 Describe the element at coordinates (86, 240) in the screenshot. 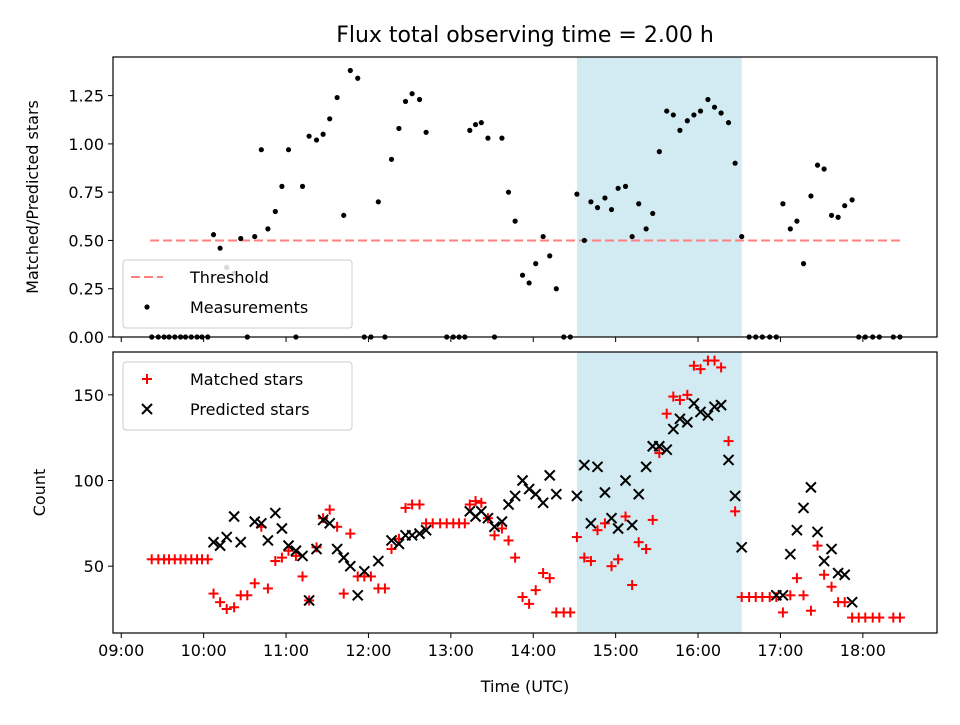

I see `y-tick-label: 0.50` at that location.